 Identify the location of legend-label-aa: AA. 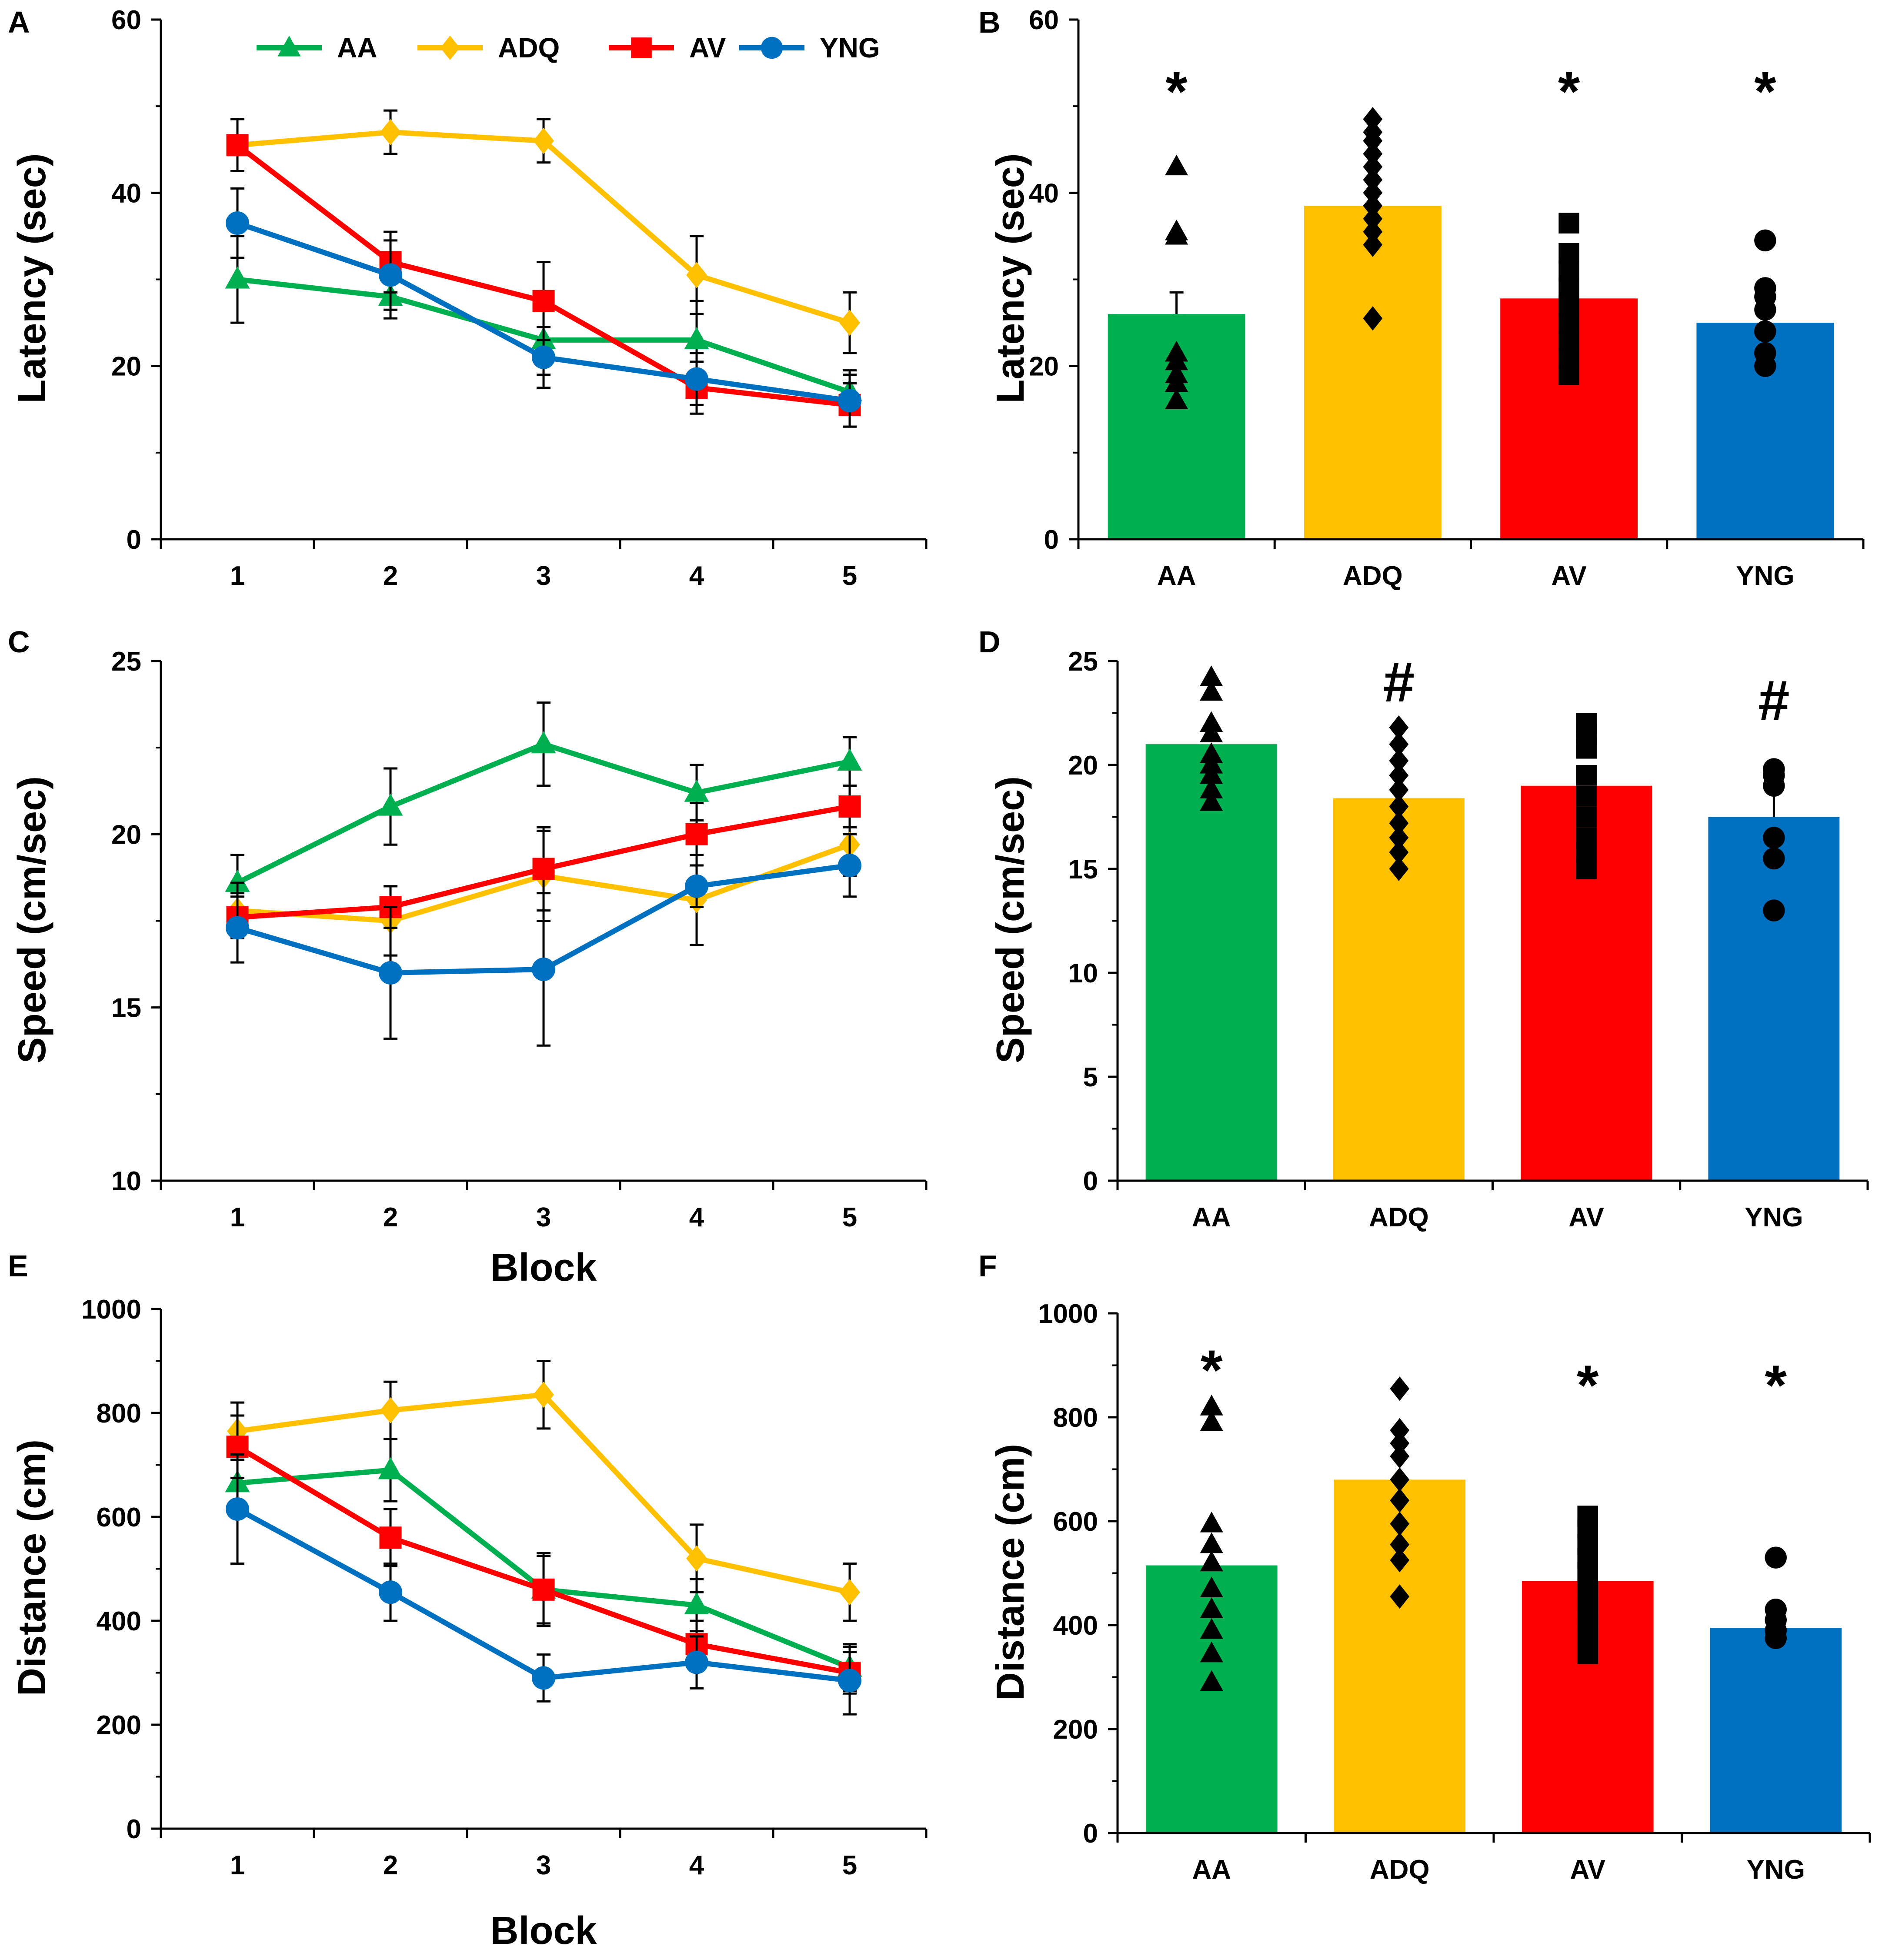
(357, 48).